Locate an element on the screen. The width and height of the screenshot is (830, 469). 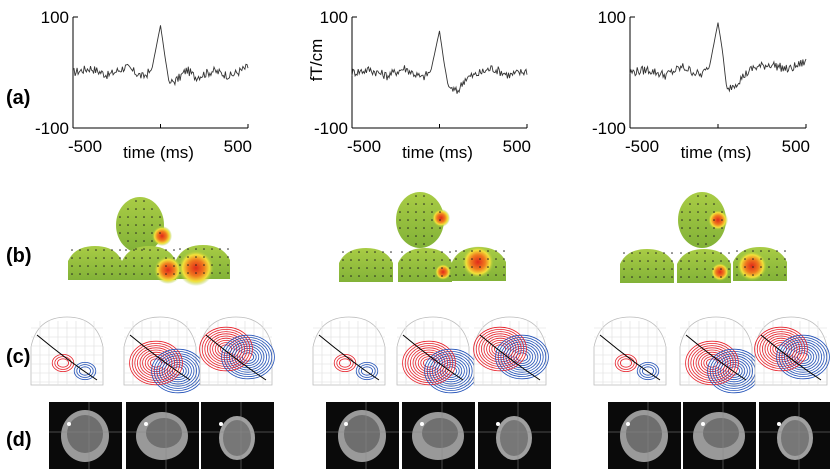
row-label-a: (a) is located at coordinates (18, 98).